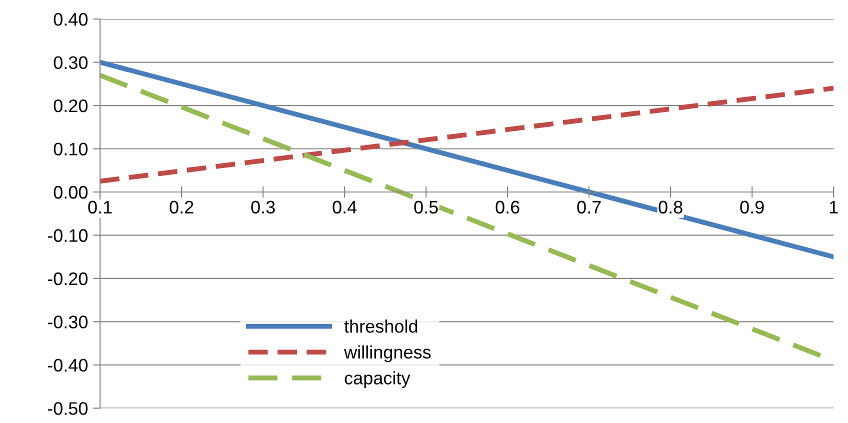 The image size is (848, 423). I want to click on y-tick-label: 0.20, so click(71, 105).